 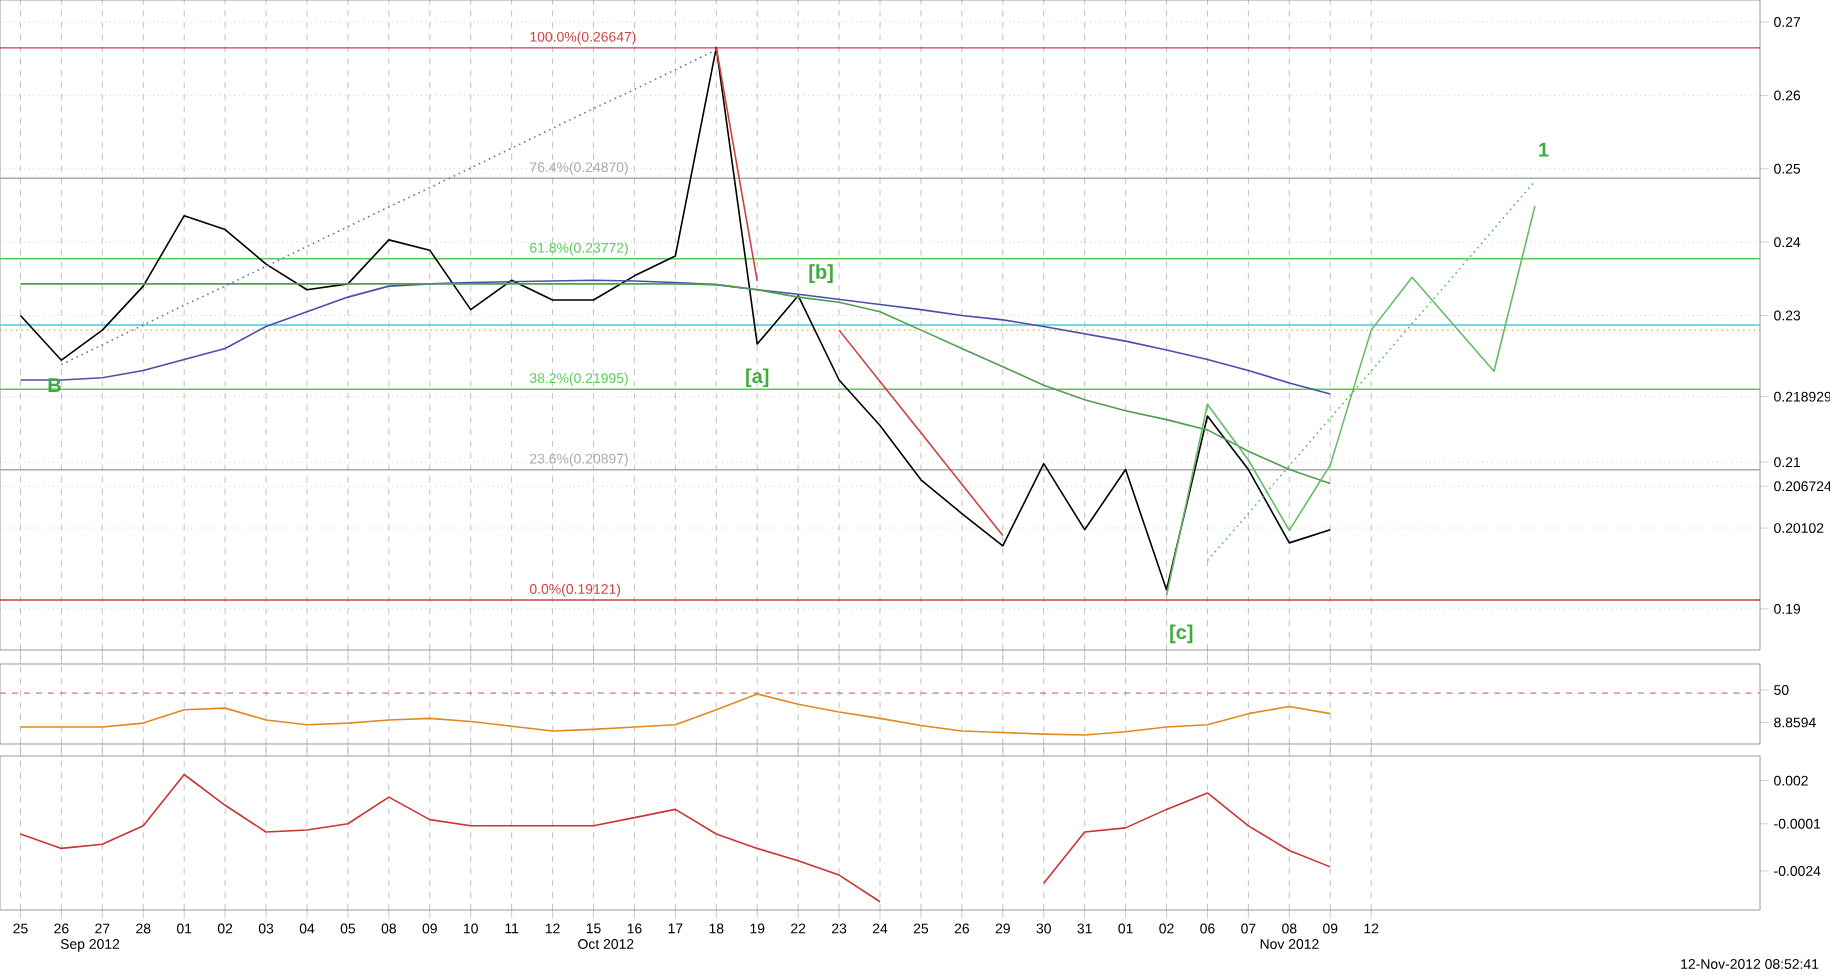 I want to click on annotation: [a], so click(x=757, y=378).